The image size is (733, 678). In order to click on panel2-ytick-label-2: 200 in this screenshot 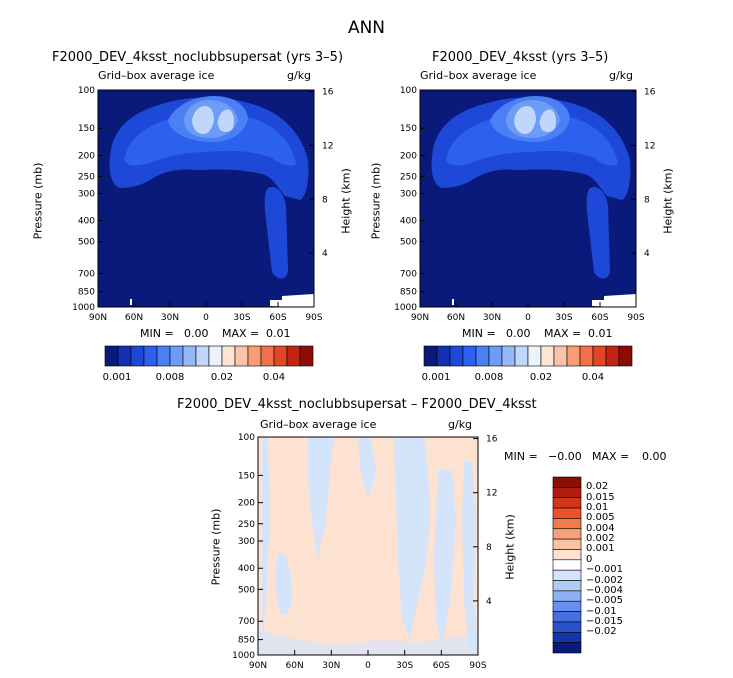, I will do `click(408, 156)`.